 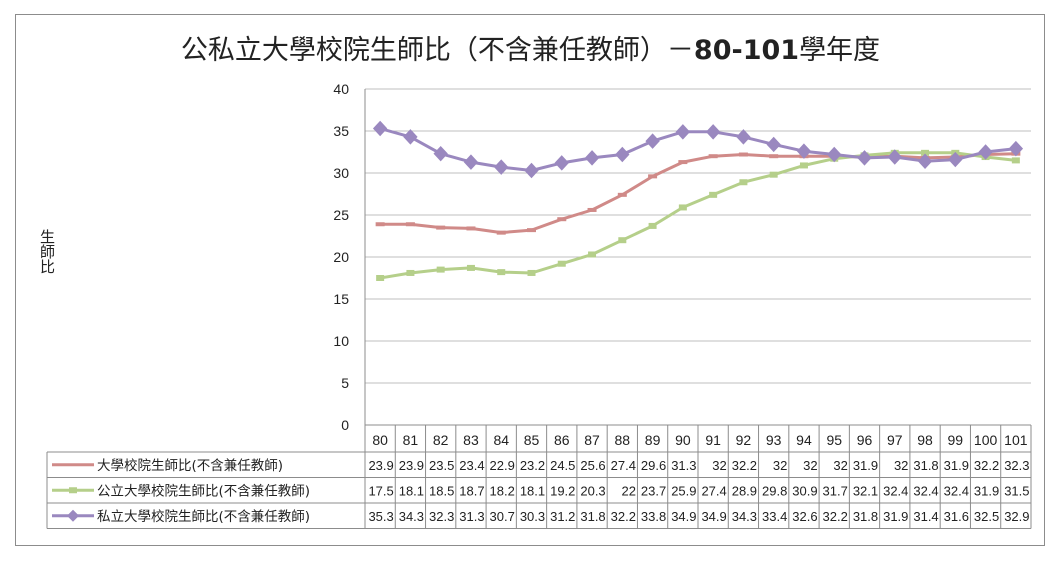 What do you see at coordinates (190, 465) in the screenshot?
I see `legend-label-1: 大學校院生師比(不含兼任教師)` at bounding box center [190, 465].